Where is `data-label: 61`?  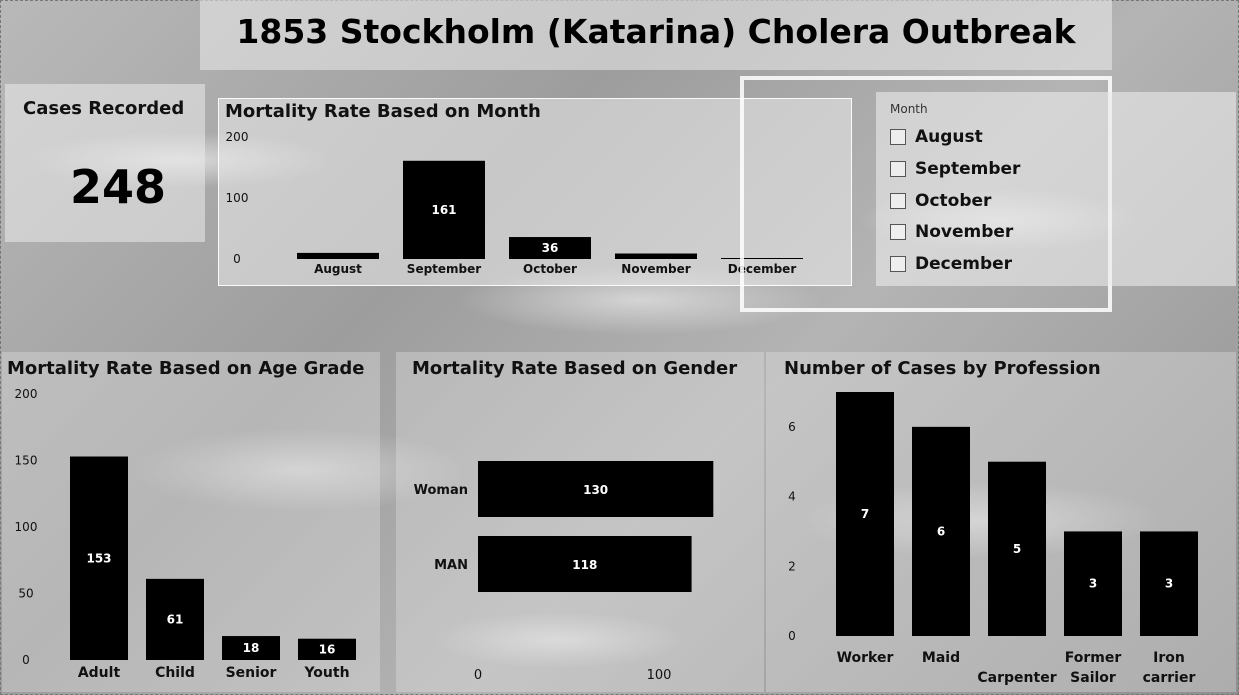
data-label: 61 is located at coordinates (175, 619).